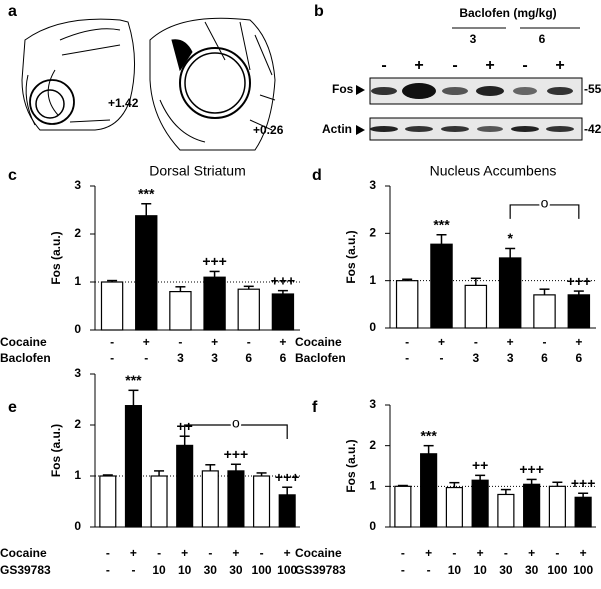 This screenshot has height=589, width=601. I want to click on dose-label: 3, so click(473, 39).